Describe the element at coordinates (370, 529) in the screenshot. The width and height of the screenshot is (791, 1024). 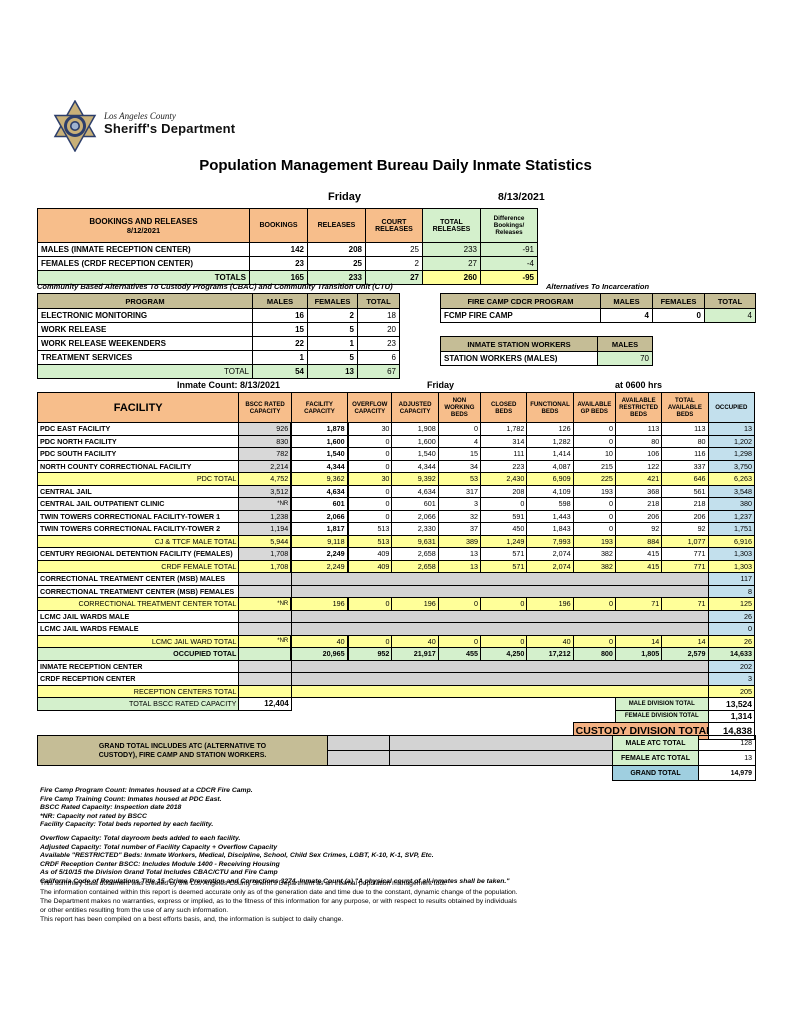
I see `facility-cell: 513` at that location.